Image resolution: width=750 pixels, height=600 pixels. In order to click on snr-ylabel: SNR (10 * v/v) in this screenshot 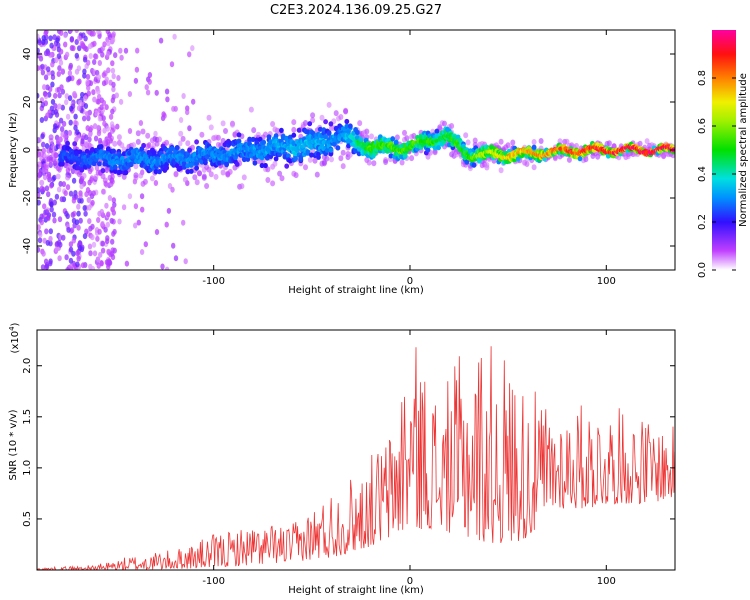, I will do `click(13, 444)`.